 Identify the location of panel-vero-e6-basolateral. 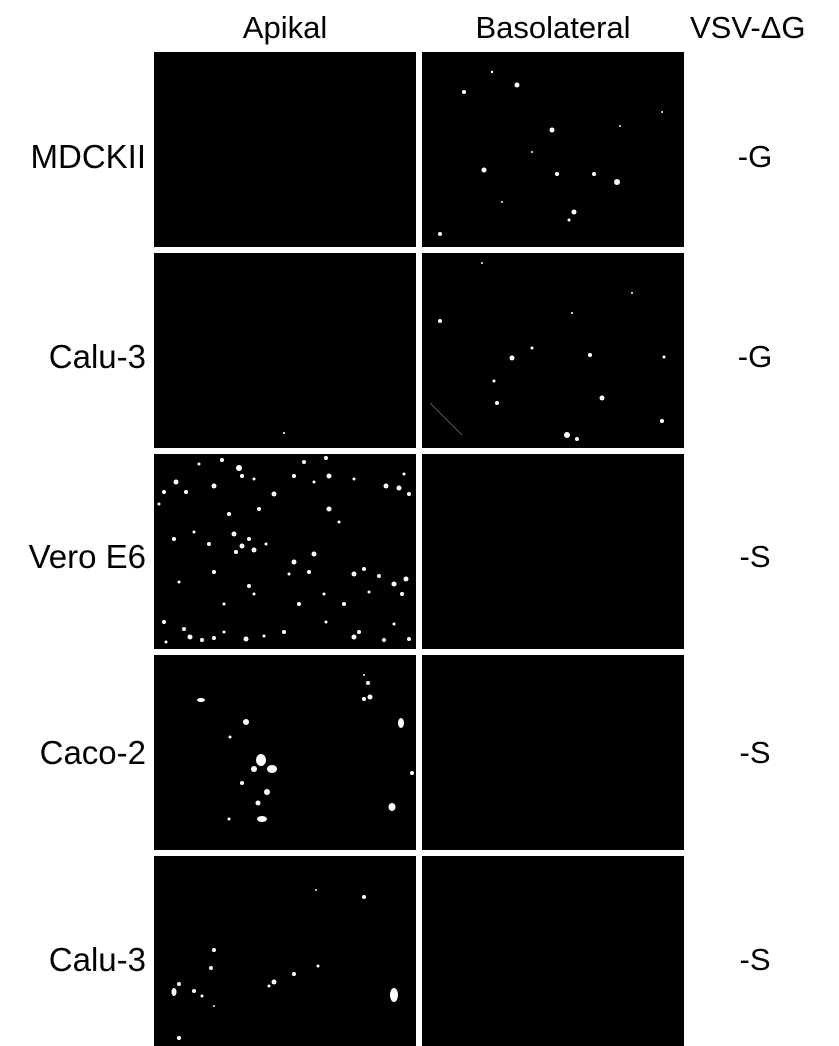
(553, 551).